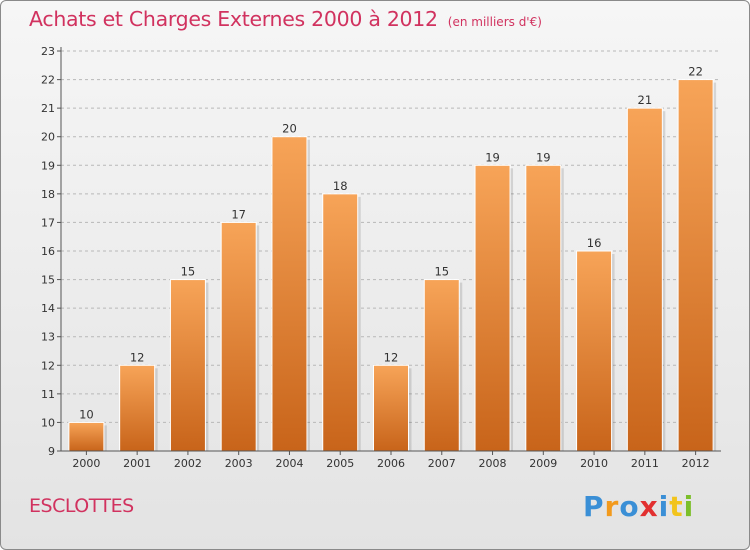 This screenshot has width=750, height=550. What do you see at coordinates (543, 463) in the screenshot?
I see `x-tick-label: 2009` at bounding box center [543, 463].